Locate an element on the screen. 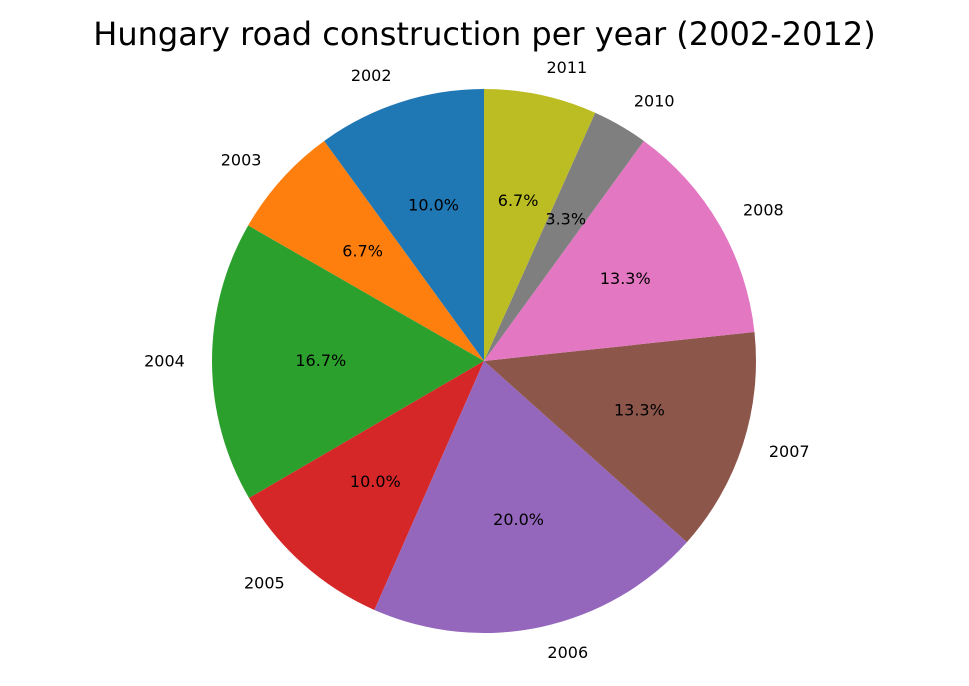 This screenshot has height=686, width=969. pie-slice-2006 is located at coordinates (530, 497).